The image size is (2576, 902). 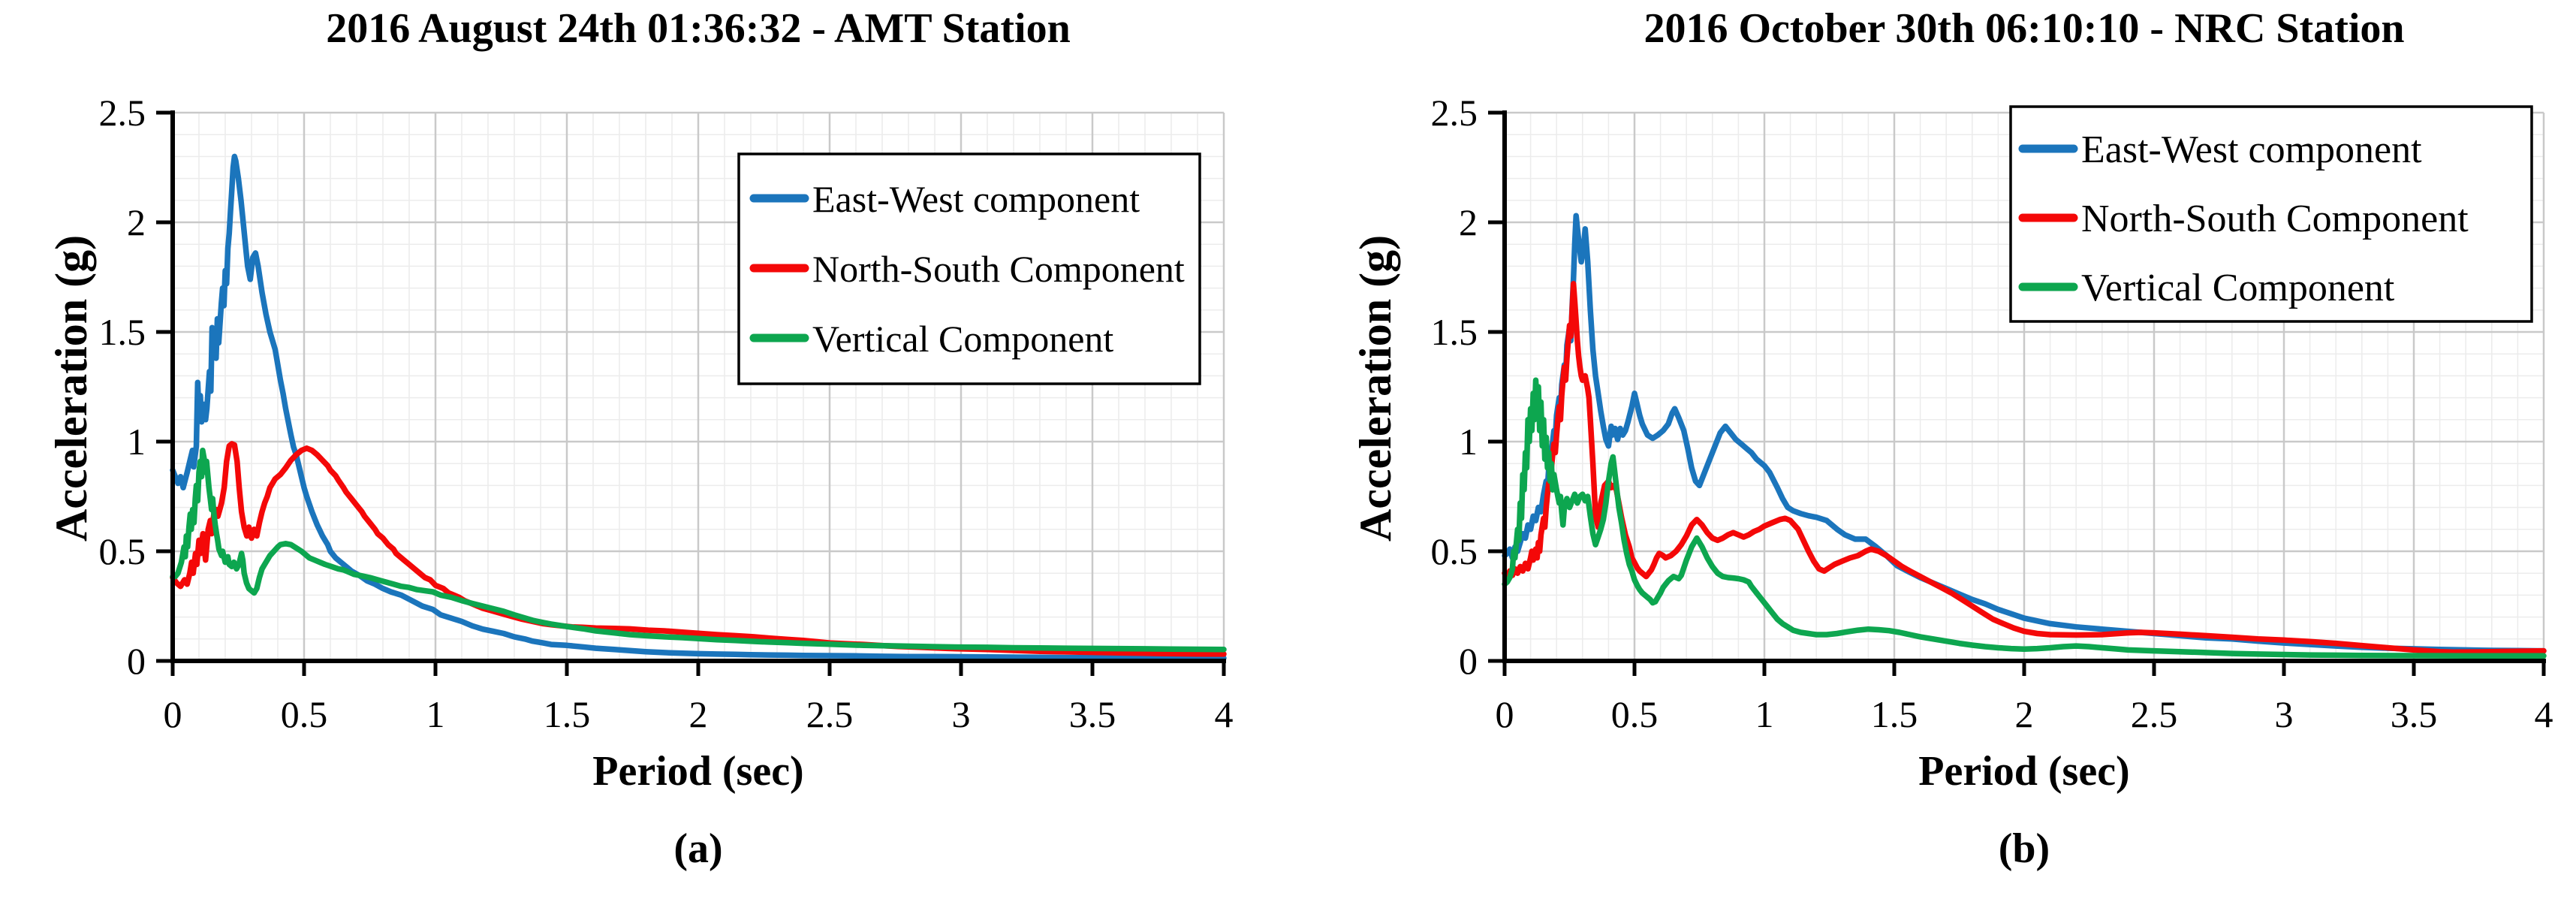 I want to click on series-line-north-south-component, so click(x=698, y=549).